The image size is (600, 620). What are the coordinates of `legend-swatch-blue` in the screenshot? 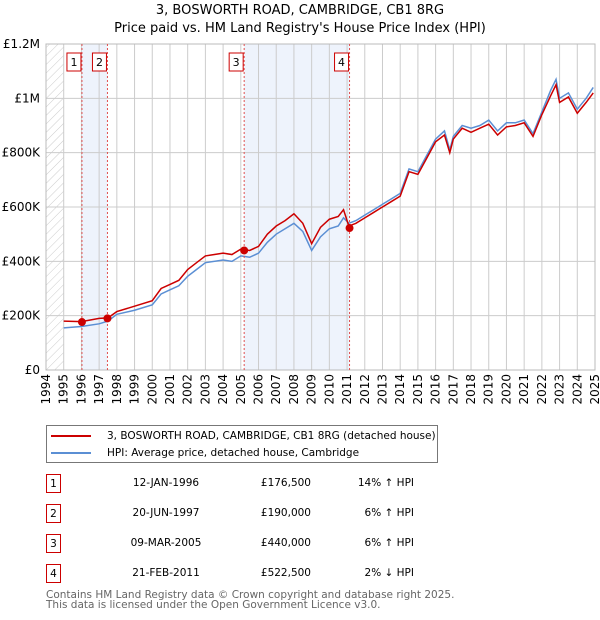 It's located at (71, 453).